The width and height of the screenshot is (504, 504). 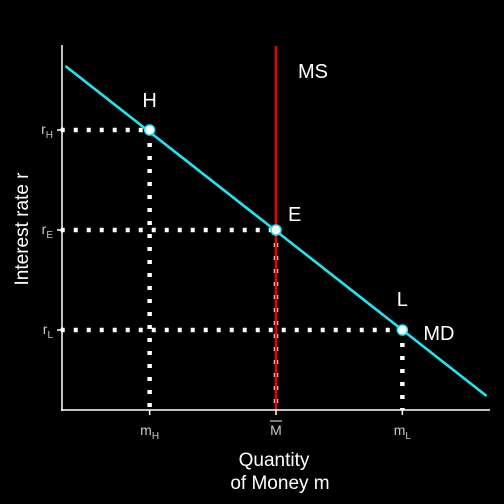 What do you see at coordinates (402, 300) in the screenshot?
I see `point-l-label: L` at bounding box center [402, 300].